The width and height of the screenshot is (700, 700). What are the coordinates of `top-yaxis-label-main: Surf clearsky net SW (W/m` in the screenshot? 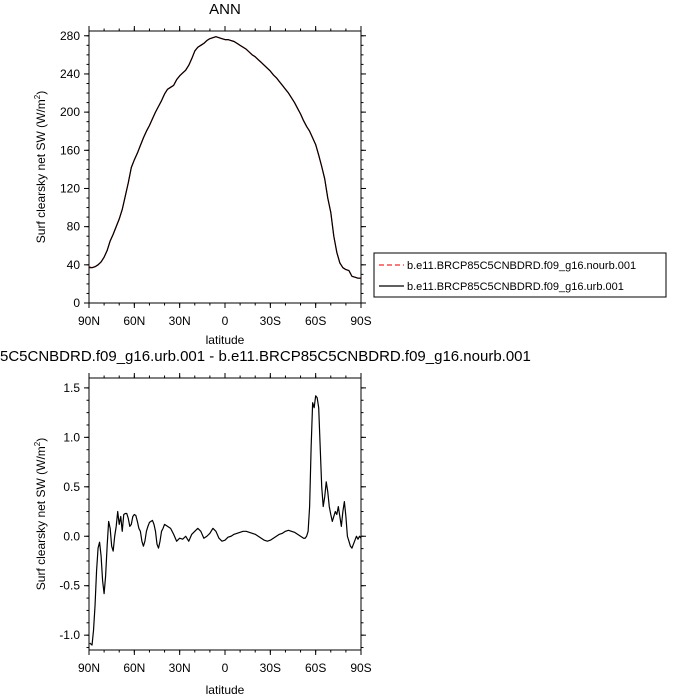 It's located at (41, 171).